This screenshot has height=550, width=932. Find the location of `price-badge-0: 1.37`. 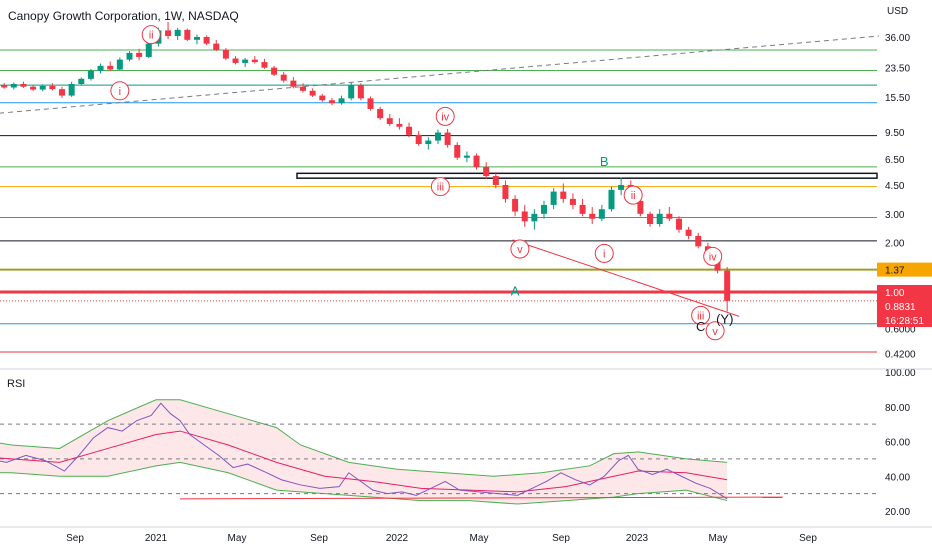

price-badge-0: 1.37 is located at coordinates (904, 269).